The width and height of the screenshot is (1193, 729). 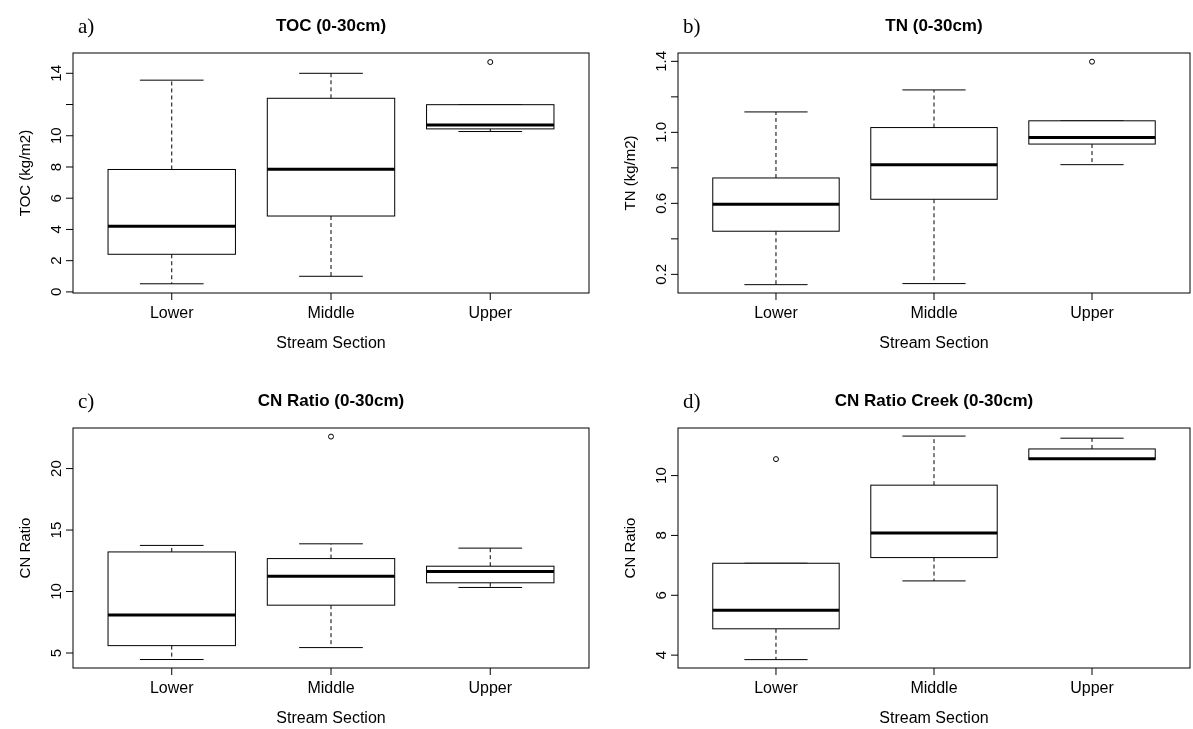 I want to click on chart-title: CN Ratio (0-30cm), so click(x=331, y=400).